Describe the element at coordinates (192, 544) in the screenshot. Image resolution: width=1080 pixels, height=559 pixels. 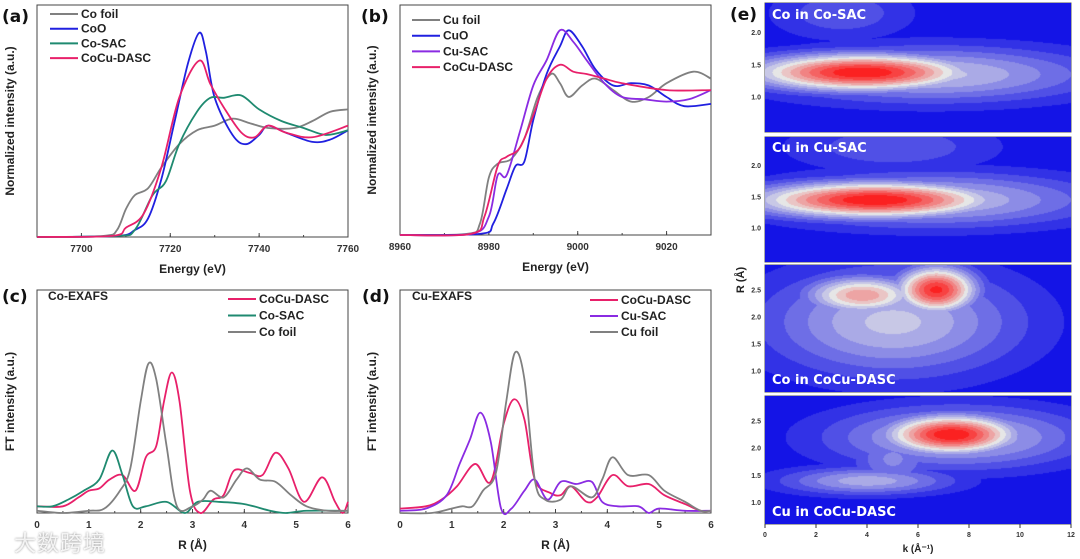
I see `x-axis-label-c: R (Å)` at that location.